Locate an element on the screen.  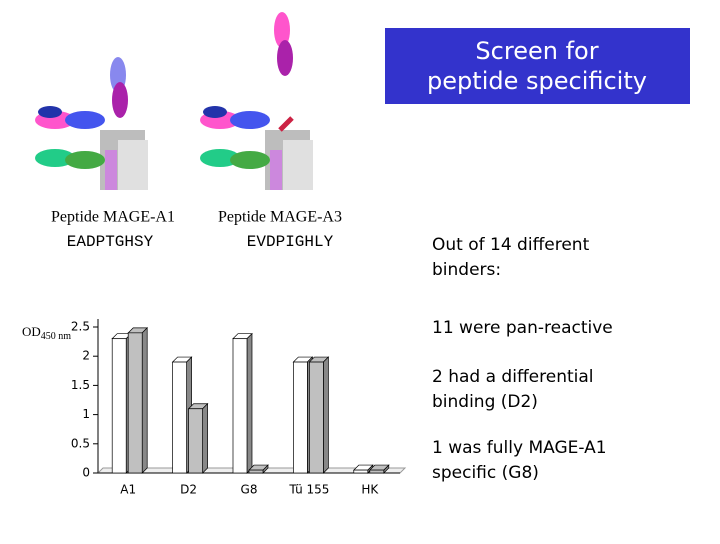
molecule-illustration is located at coordinates (174, 101).